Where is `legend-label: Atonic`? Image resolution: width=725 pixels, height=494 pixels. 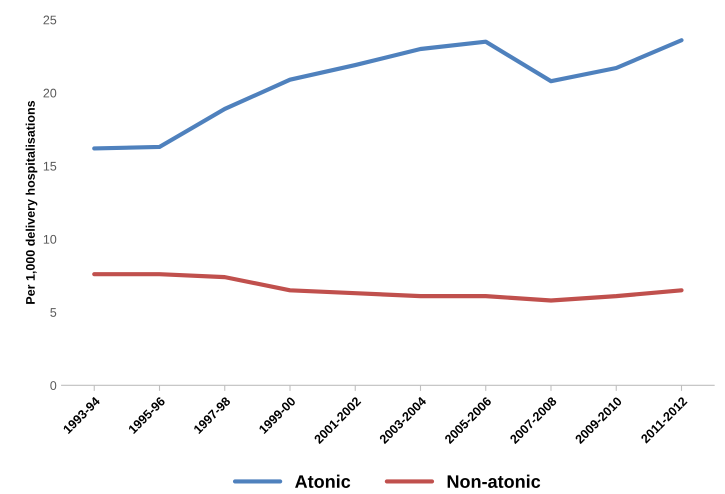 legend-label: Atonic is located at coordinates (322, 481).